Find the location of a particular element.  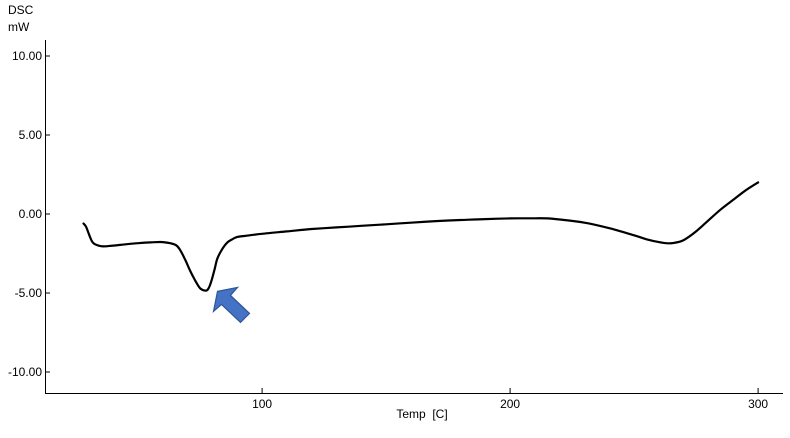

y-tick-label: -5.00 is located at coordinates (29, 293).